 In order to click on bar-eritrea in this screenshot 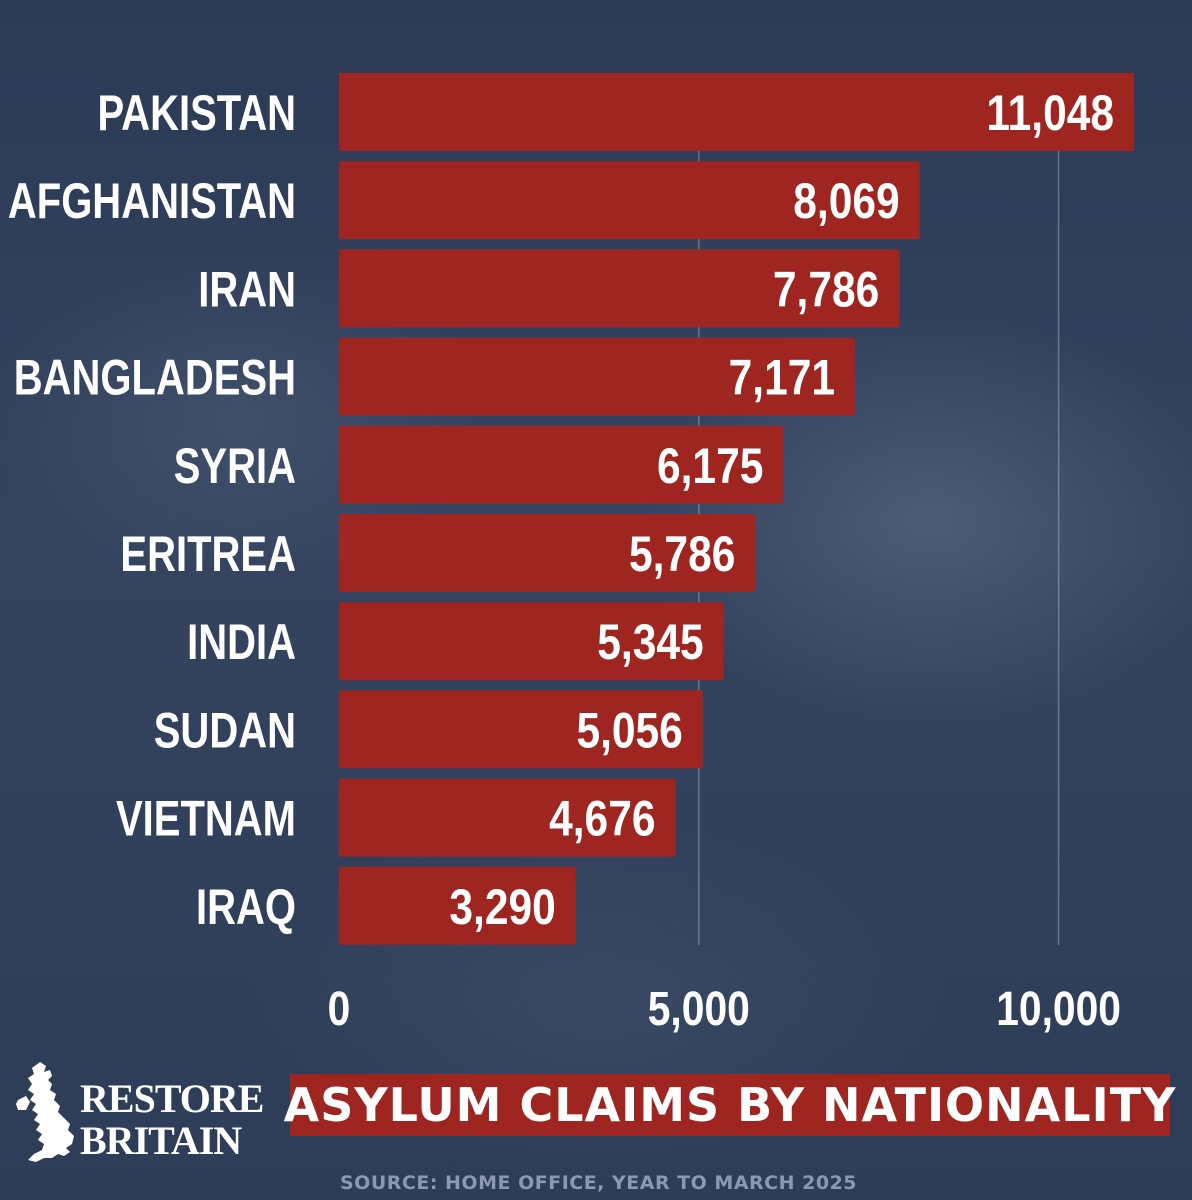, I will do `click(547, 553)`.